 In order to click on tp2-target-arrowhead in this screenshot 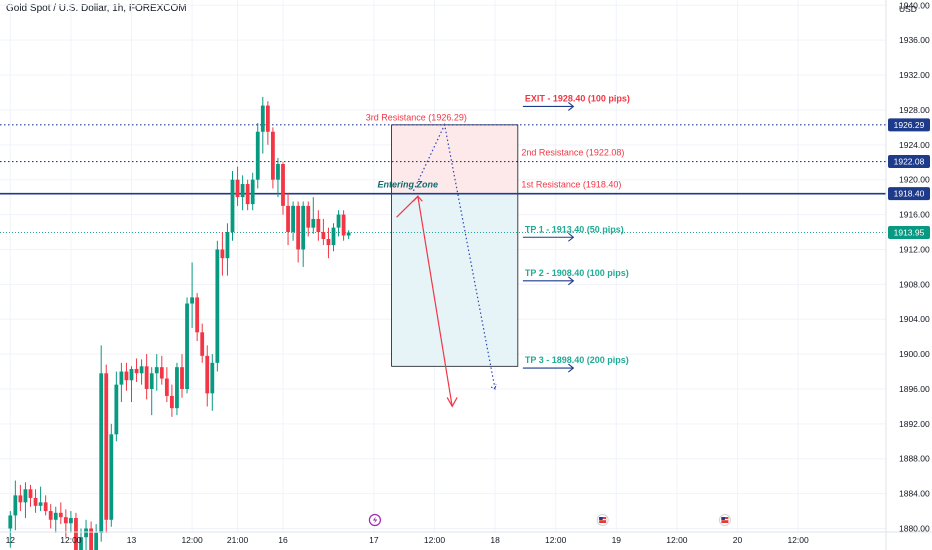, I will do `click(571, 281)`.